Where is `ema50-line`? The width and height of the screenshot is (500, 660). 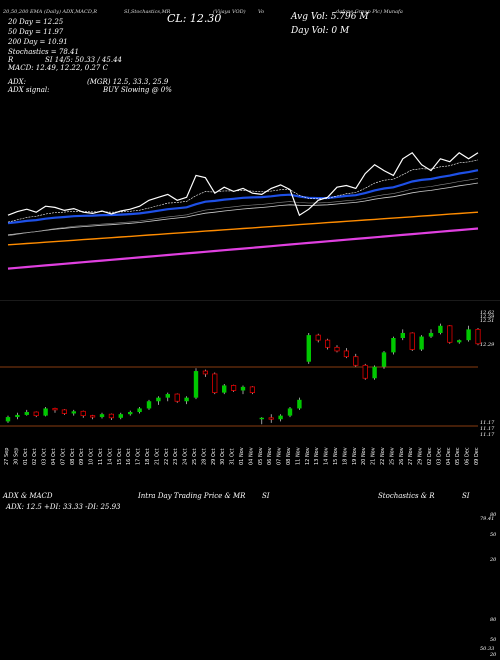
ema50-line is located at coordinates (243, 209).